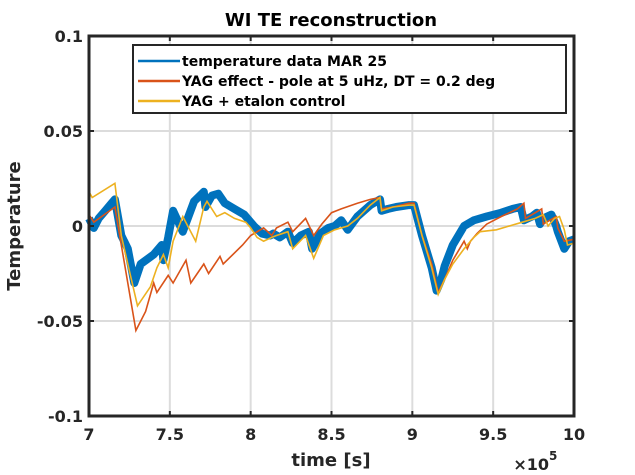 The height and width of the screenshot is (475, 635). Describe the element at coordinates (574, 434) in the screenshot. I see `x-tick-label: 10` at that location.